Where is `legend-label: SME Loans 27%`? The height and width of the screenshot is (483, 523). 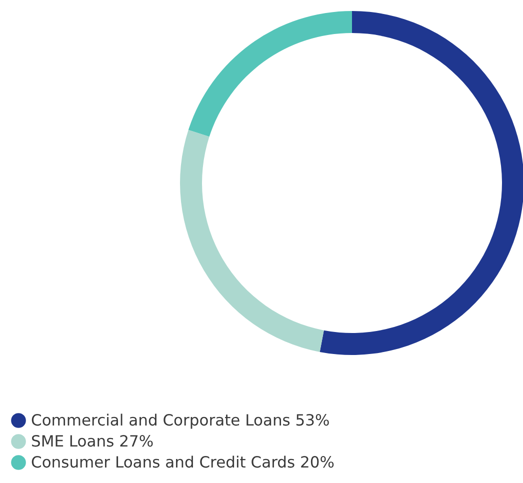
legend-label: SME Loans 27% is located at coordinates (92, 441).